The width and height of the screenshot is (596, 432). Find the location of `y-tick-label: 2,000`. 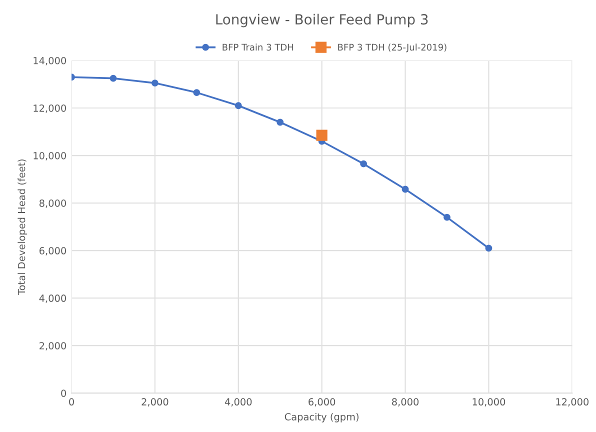

y-tick-label: 2,000 is located at coordinates (53, 346).